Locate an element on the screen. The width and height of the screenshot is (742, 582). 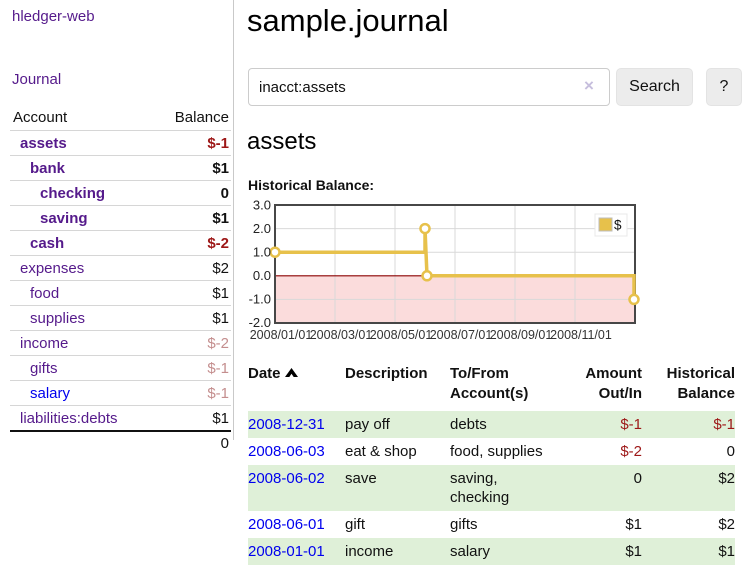
balance-column-header: Balance is located at coordinates (201, 117).